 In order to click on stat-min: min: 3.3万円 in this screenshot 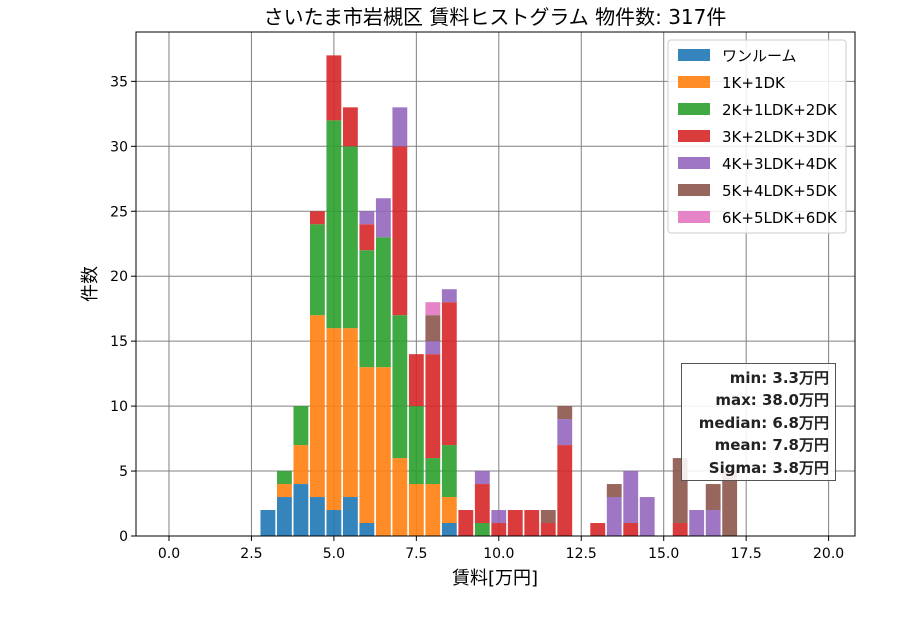, I will do `click(779, 378)`.